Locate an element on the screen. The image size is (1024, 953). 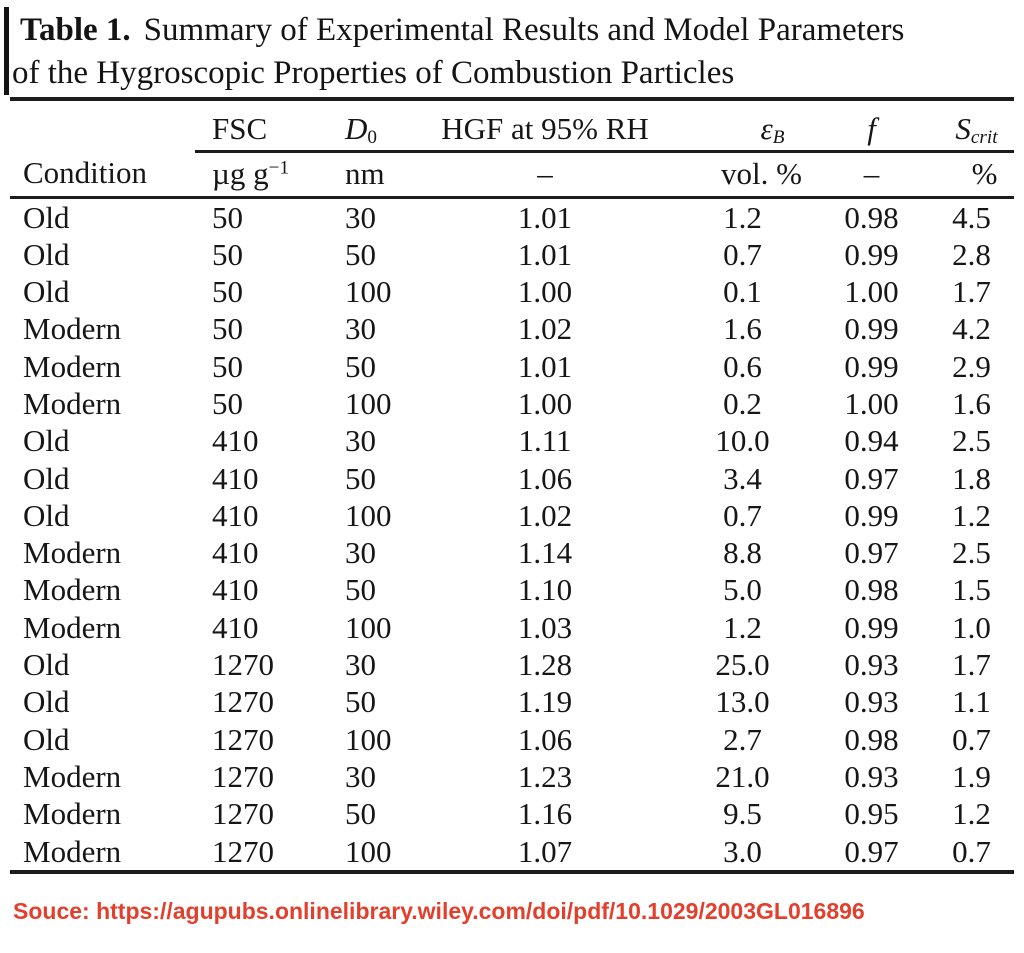
table-cell: 21.0 is located at coordinates (742, 776).